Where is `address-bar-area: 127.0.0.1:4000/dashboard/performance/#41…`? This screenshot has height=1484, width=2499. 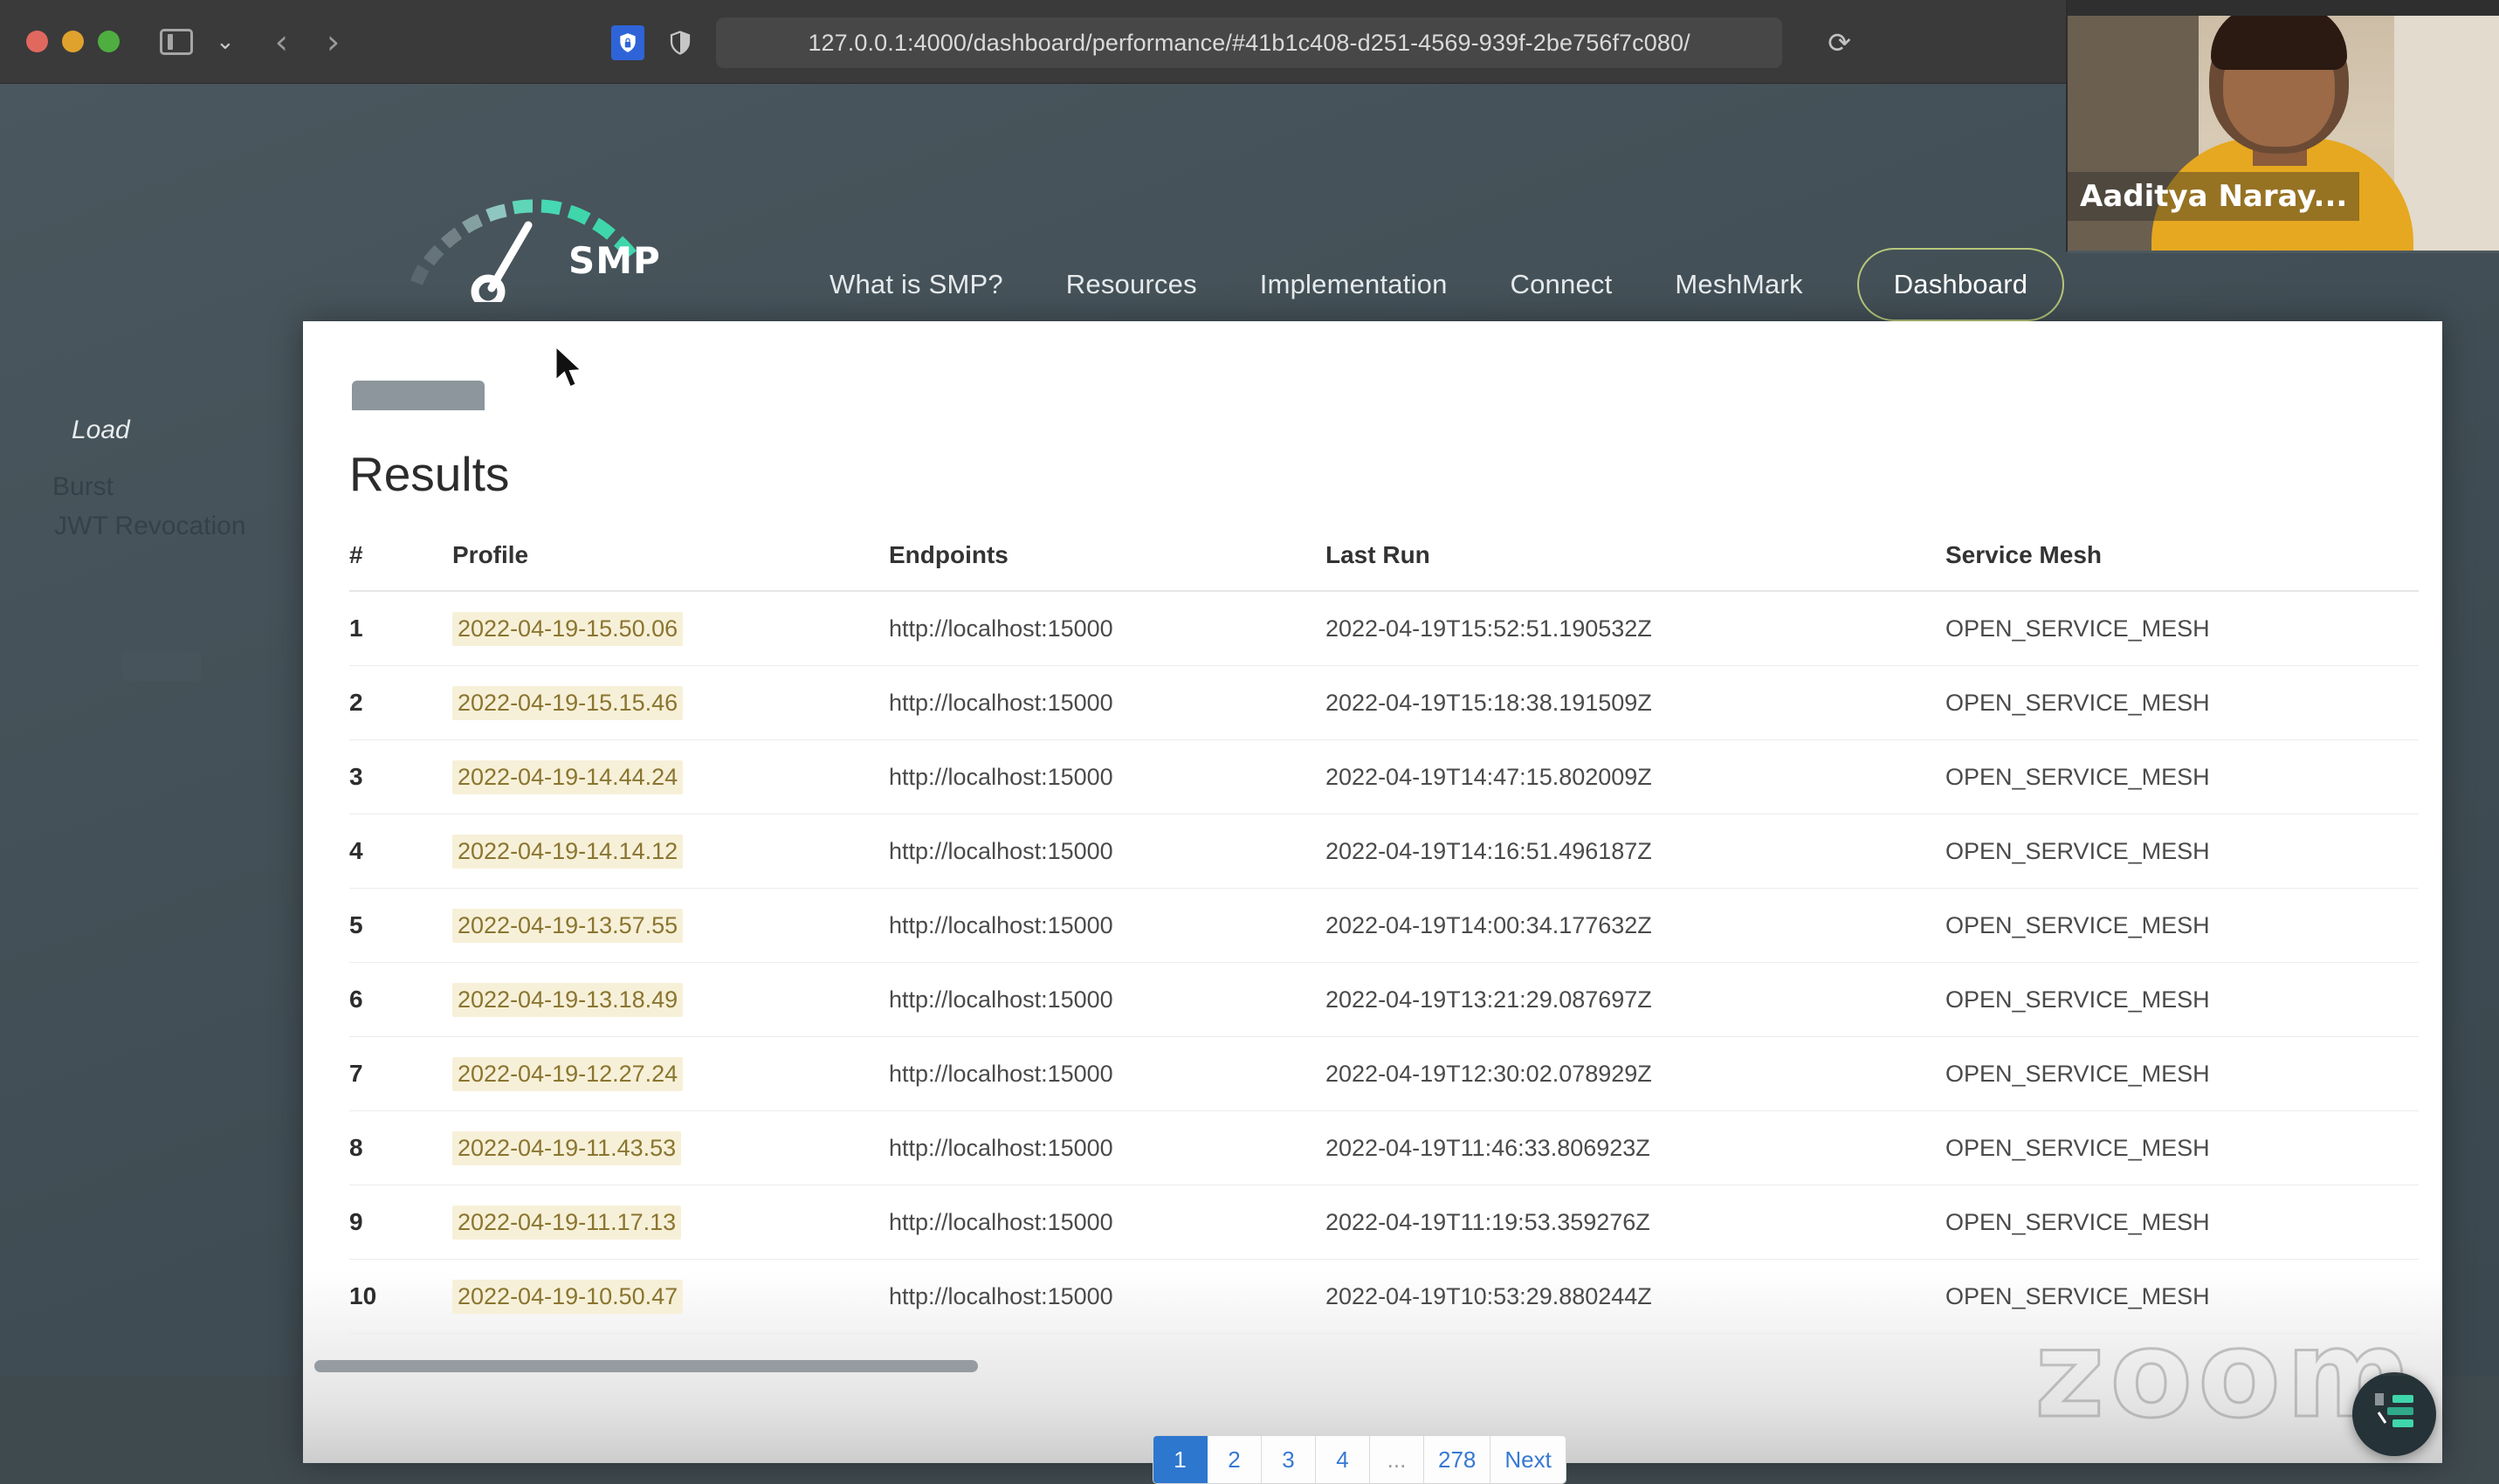 address-bar-area: 127.0.0.1:4000/dashboard/performance/#41… is located at coordinates (1231, 43).